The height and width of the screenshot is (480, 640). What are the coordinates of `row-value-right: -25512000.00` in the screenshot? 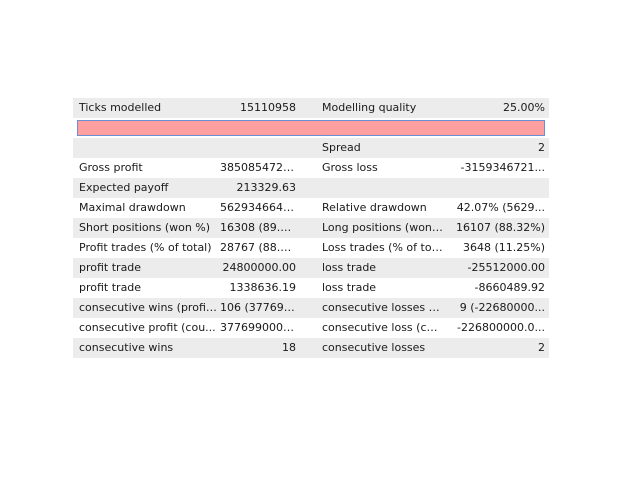 It's located at (506, 267).